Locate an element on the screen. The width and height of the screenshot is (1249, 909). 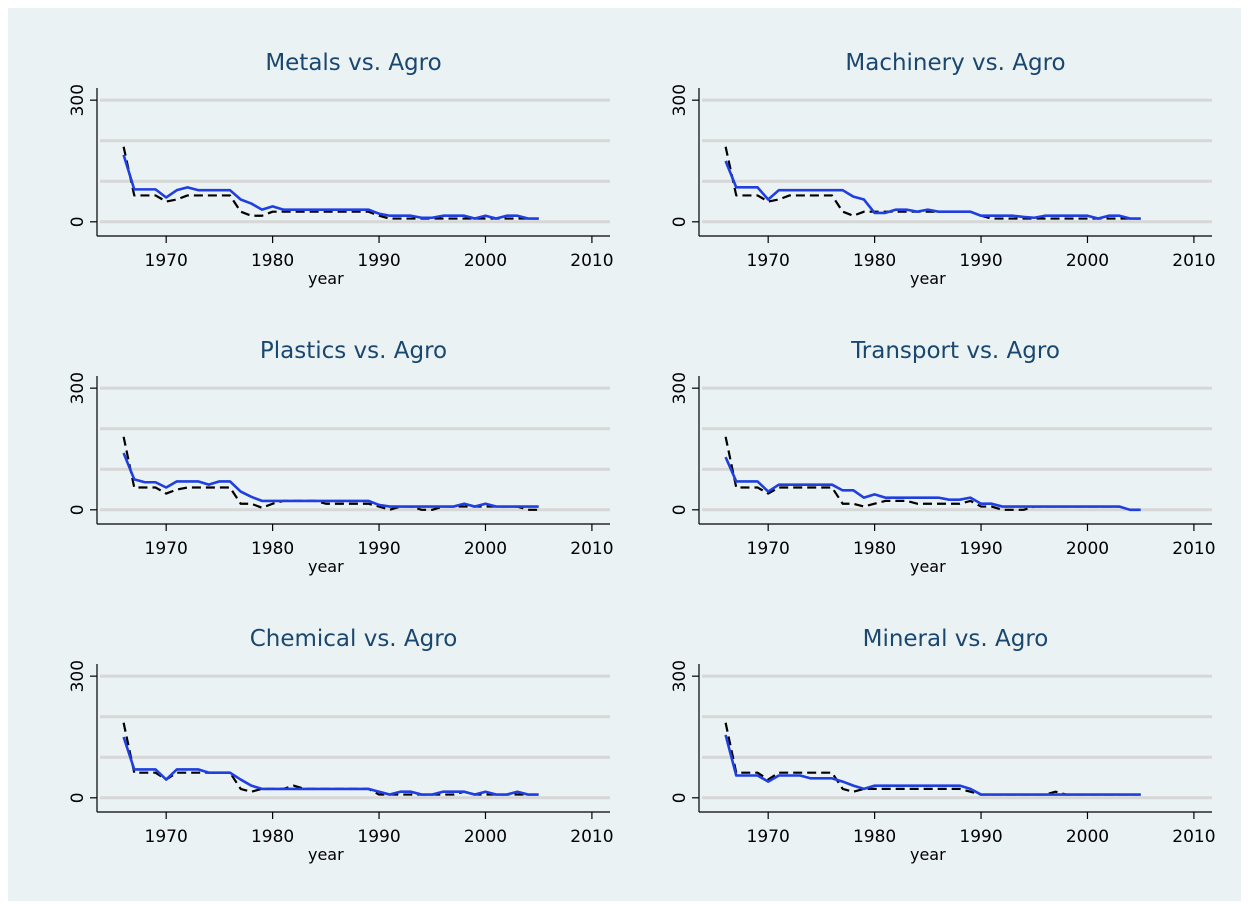
panel-title: Mineral vs. Agro is located at coordinates (956, 639).